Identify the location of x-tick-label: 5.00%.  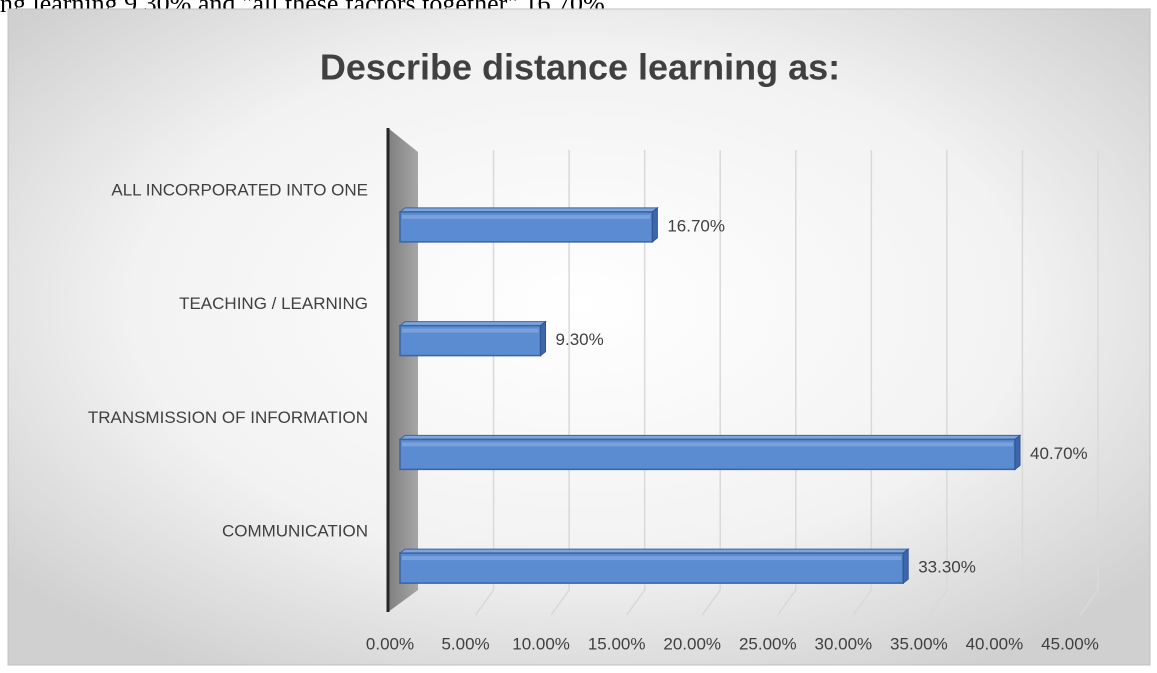
(465, 643).